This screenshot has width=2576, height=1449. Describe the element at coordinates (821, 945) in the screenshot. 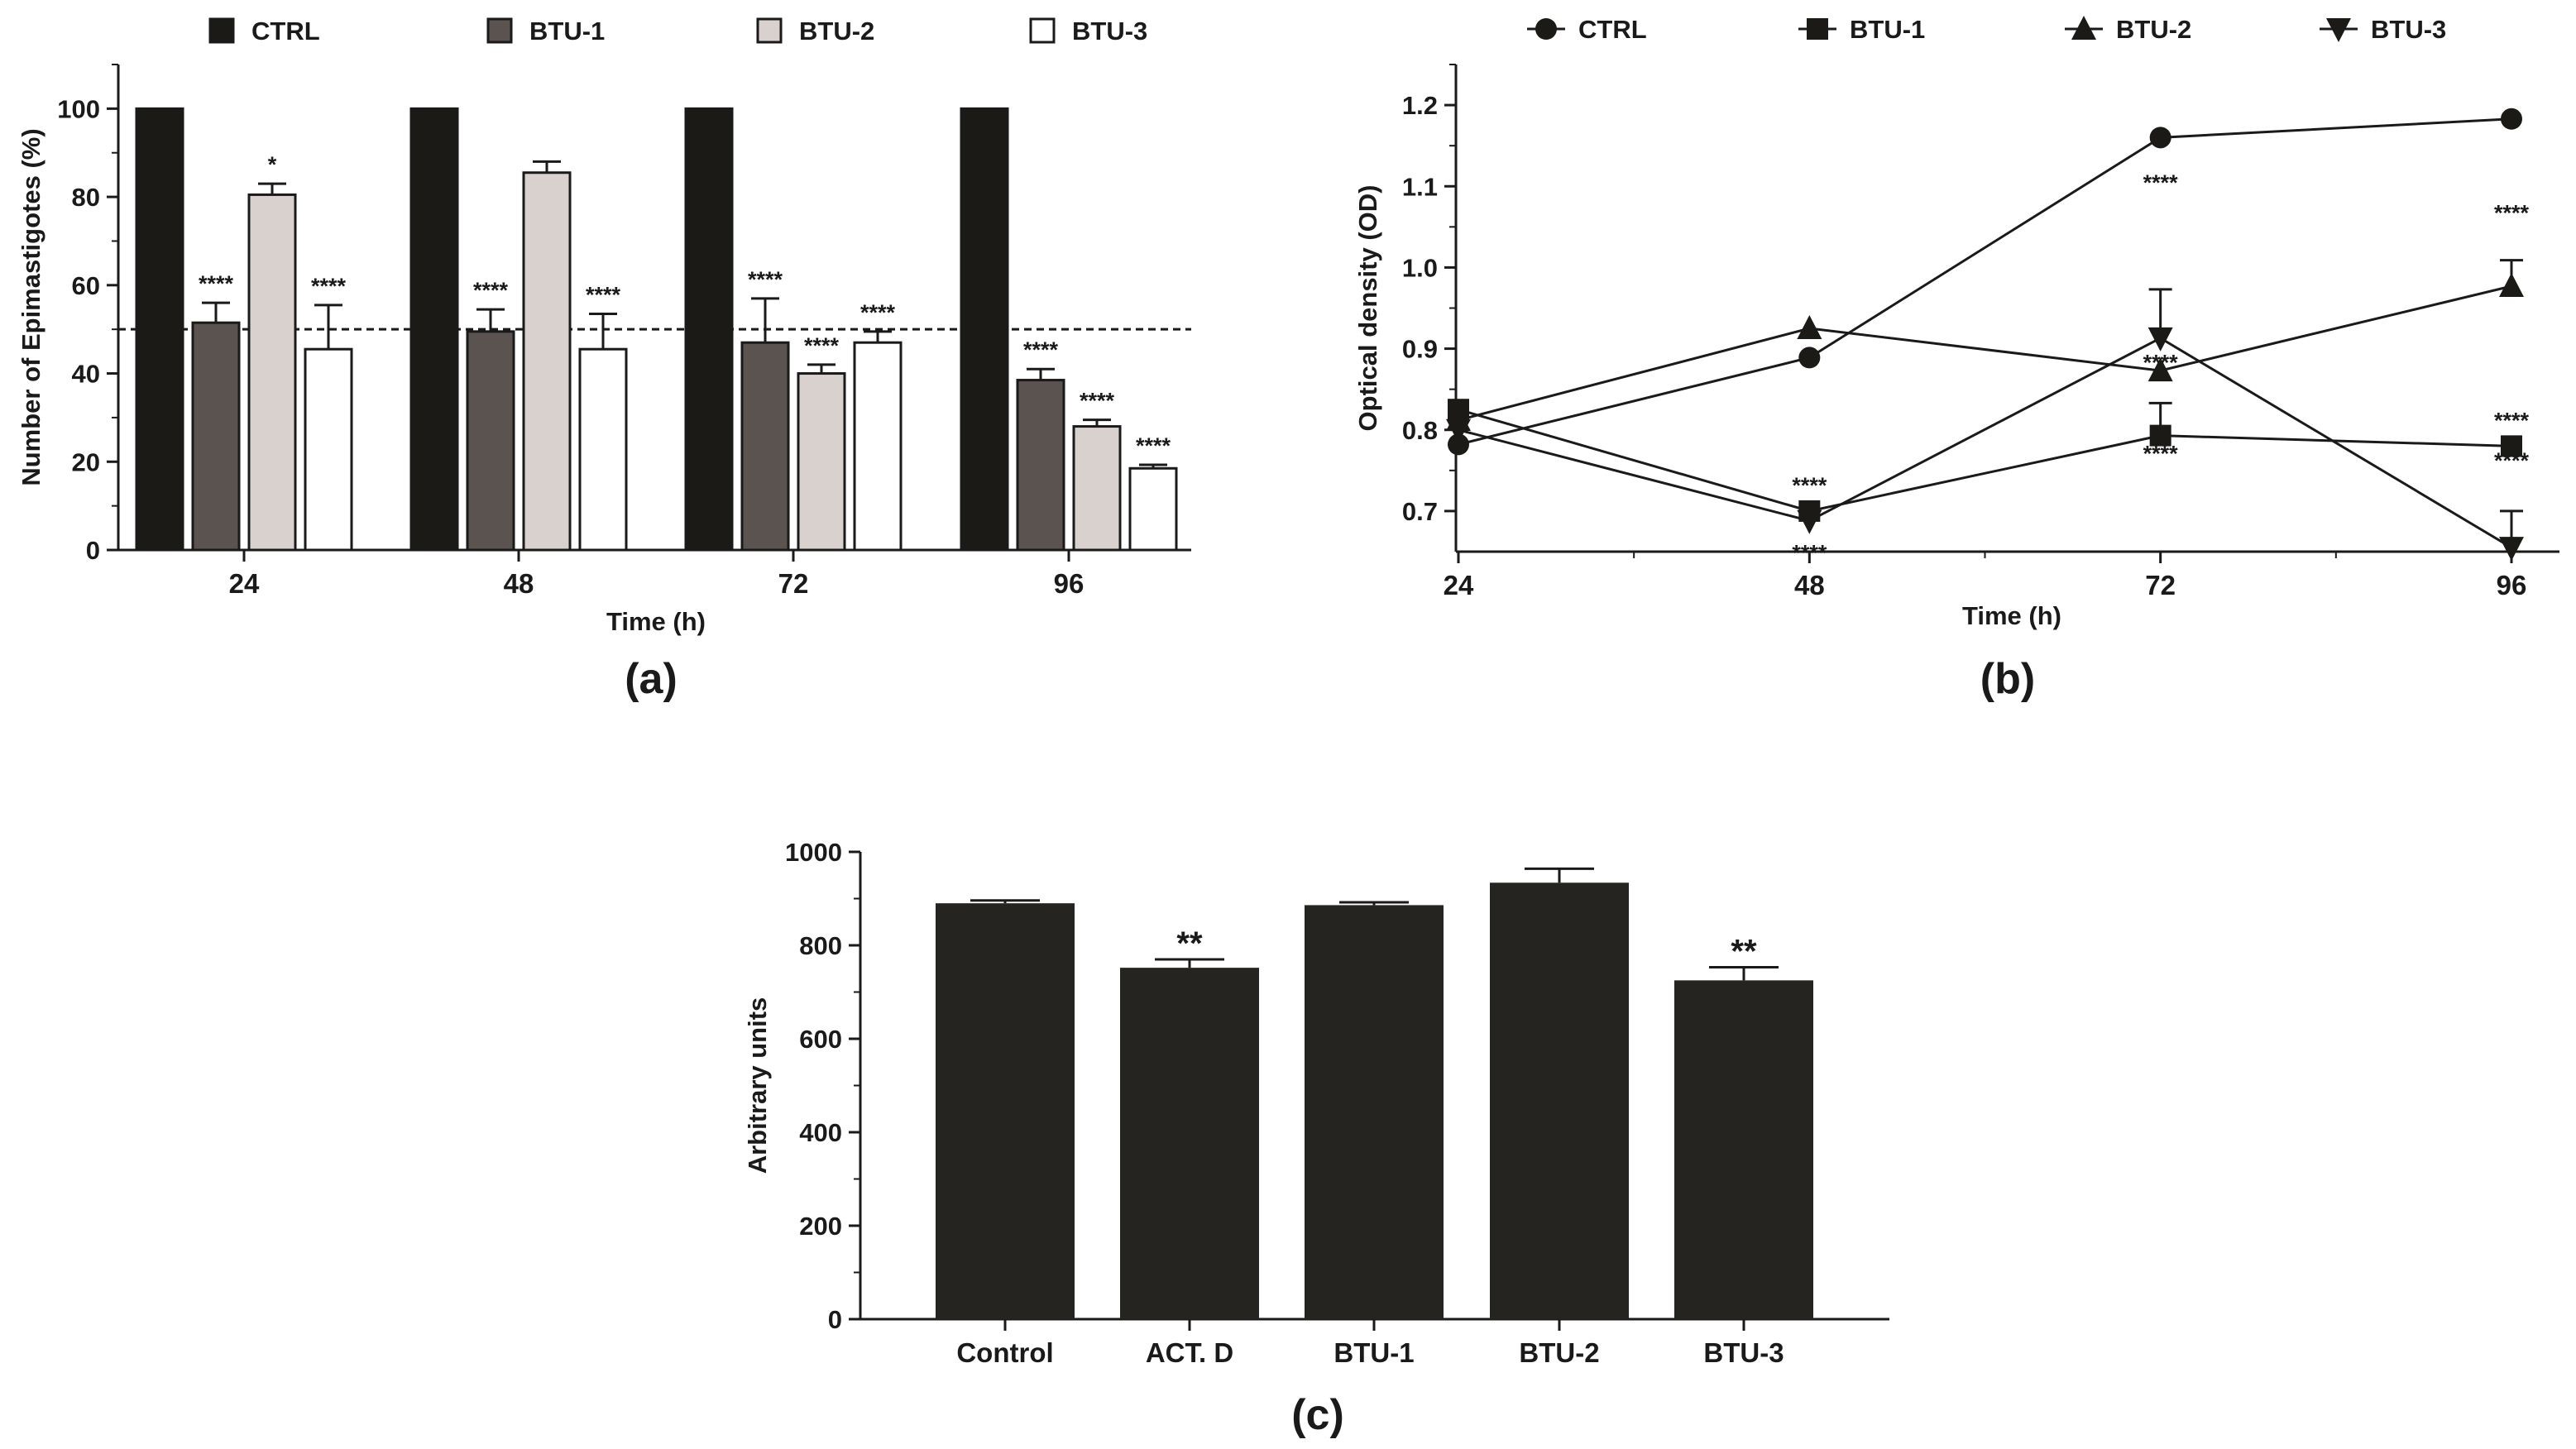

I see `y-tick-label-c: 800` at that location.